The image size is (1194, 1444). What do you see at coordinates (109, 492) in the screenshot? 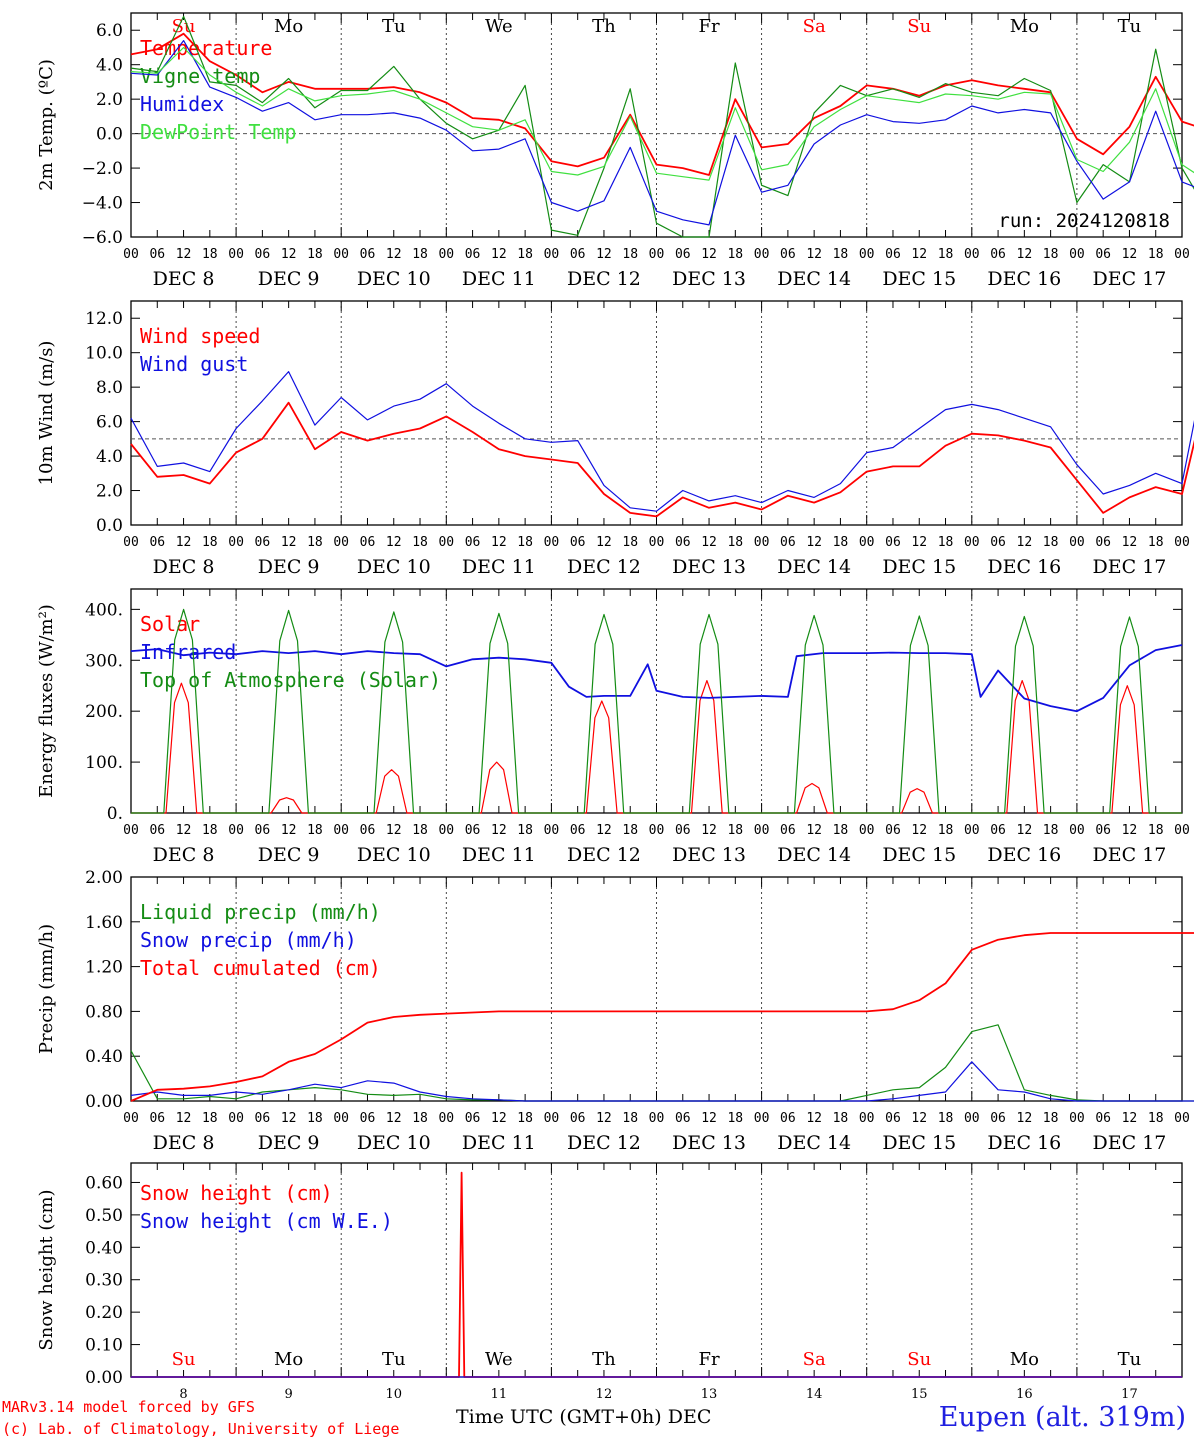
I see `wind-ytick-label: 2.0` at bounding box center [109, 492].